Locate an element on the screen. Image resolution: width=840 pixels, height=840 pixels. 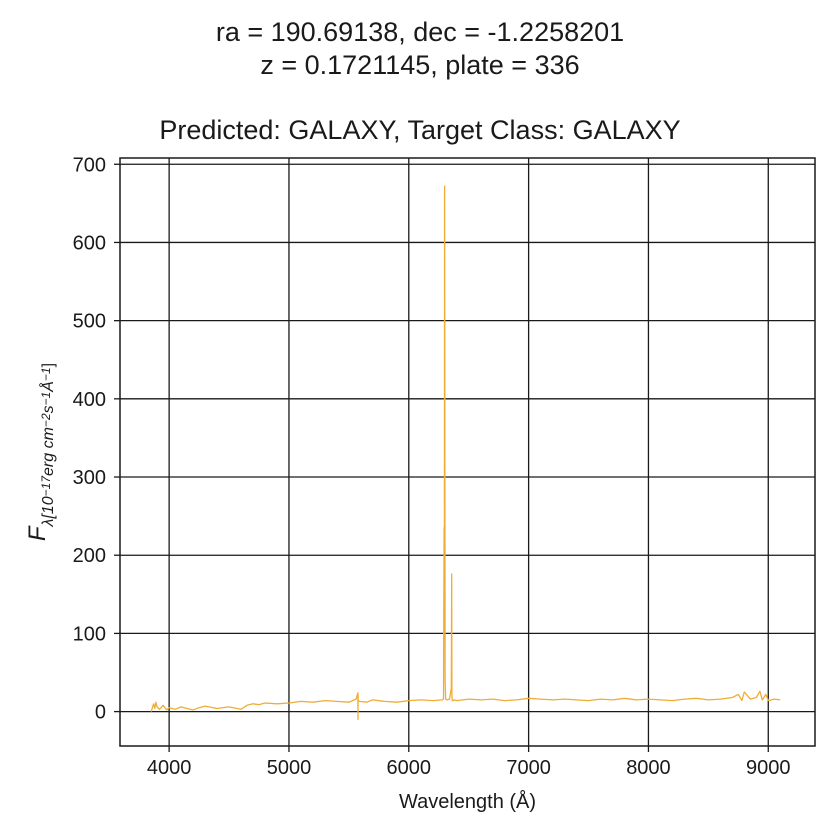
y-tick-label: 700 is located at coordinates (89, 165).